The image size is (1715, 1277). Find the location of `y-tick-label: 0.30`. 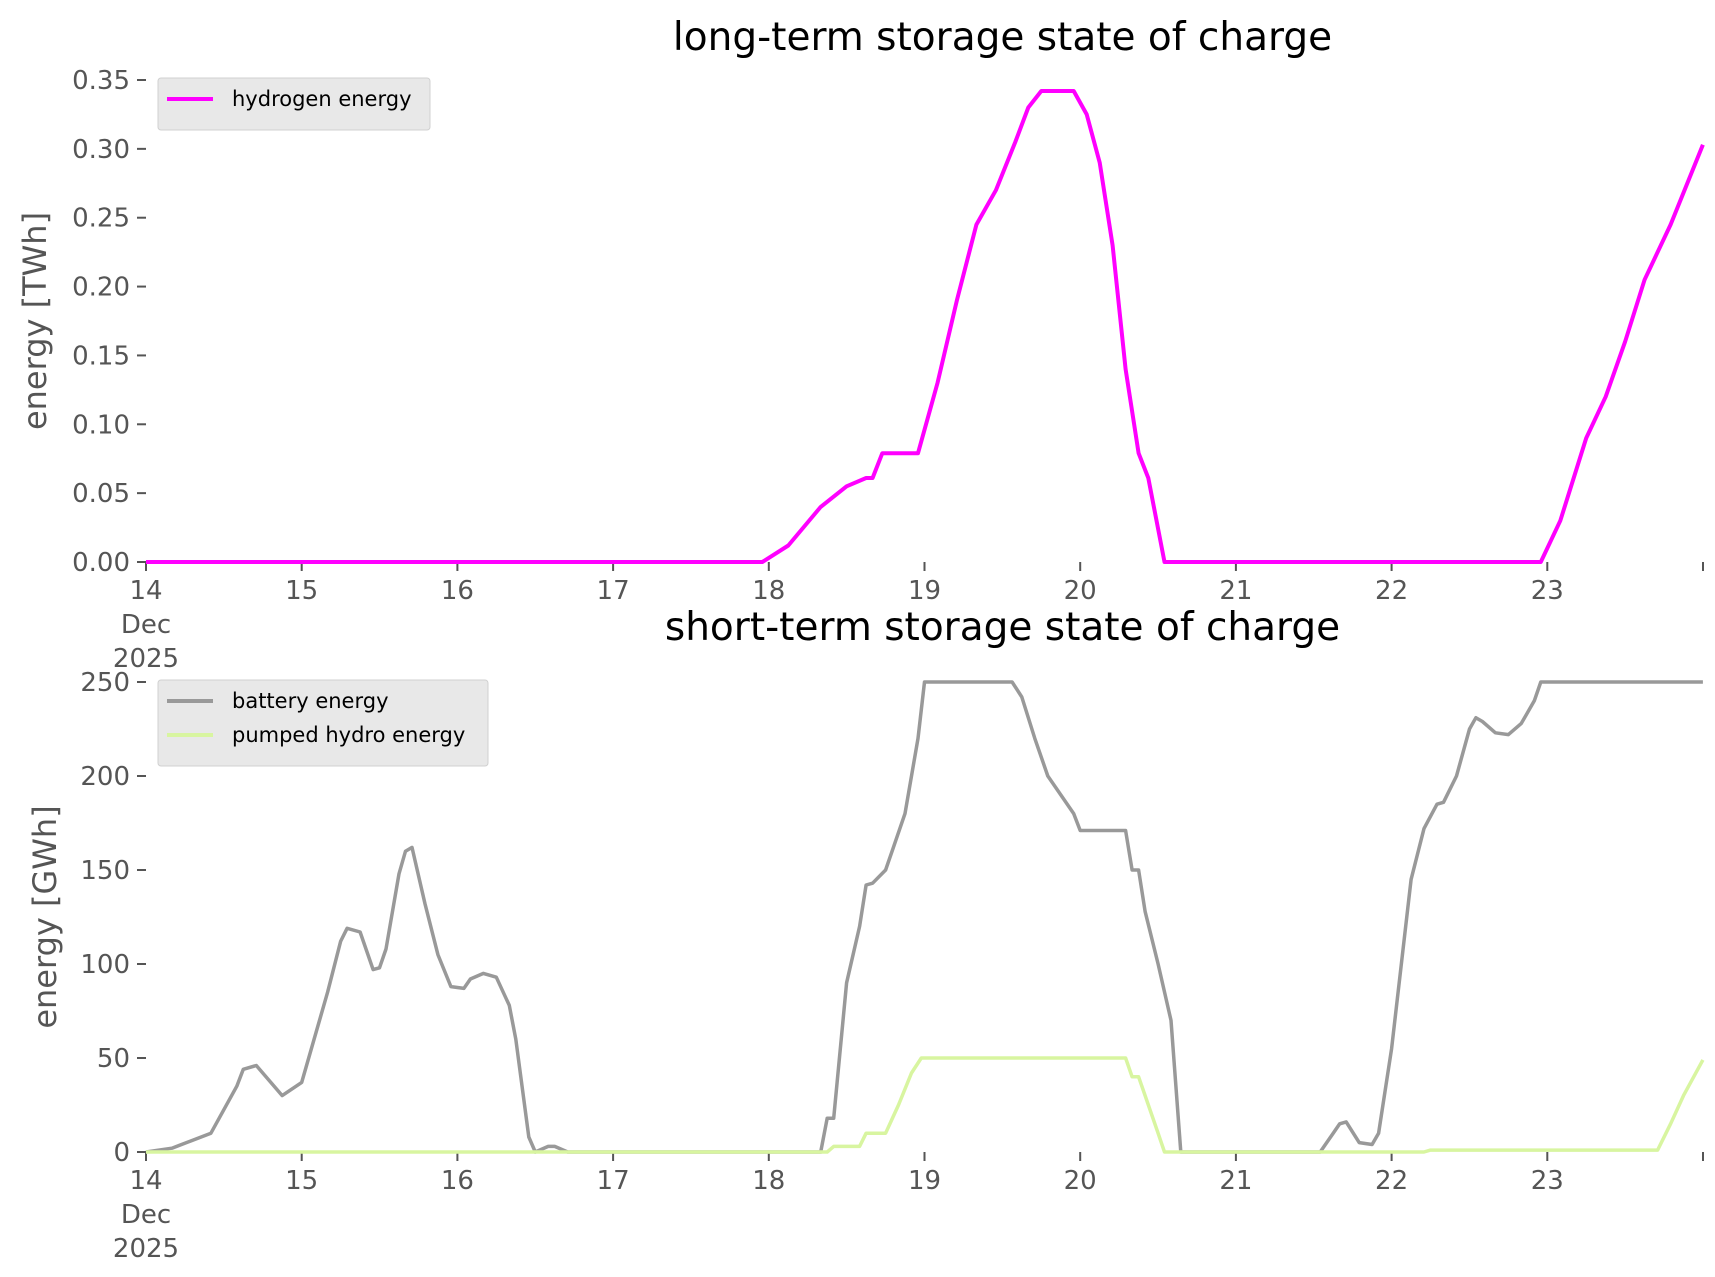

y-tick-label: 0.30 is located at coordinates (101, 150).